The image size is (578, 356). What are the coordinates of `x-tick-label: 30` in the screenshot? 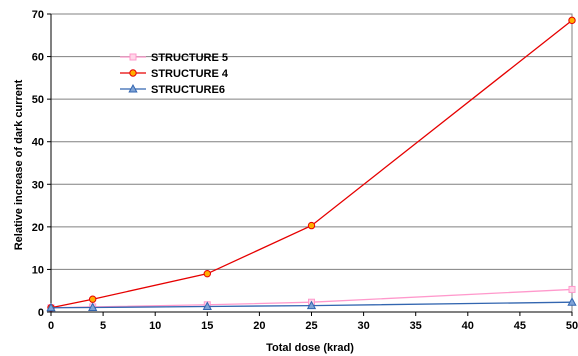 It's located at (363, 326).